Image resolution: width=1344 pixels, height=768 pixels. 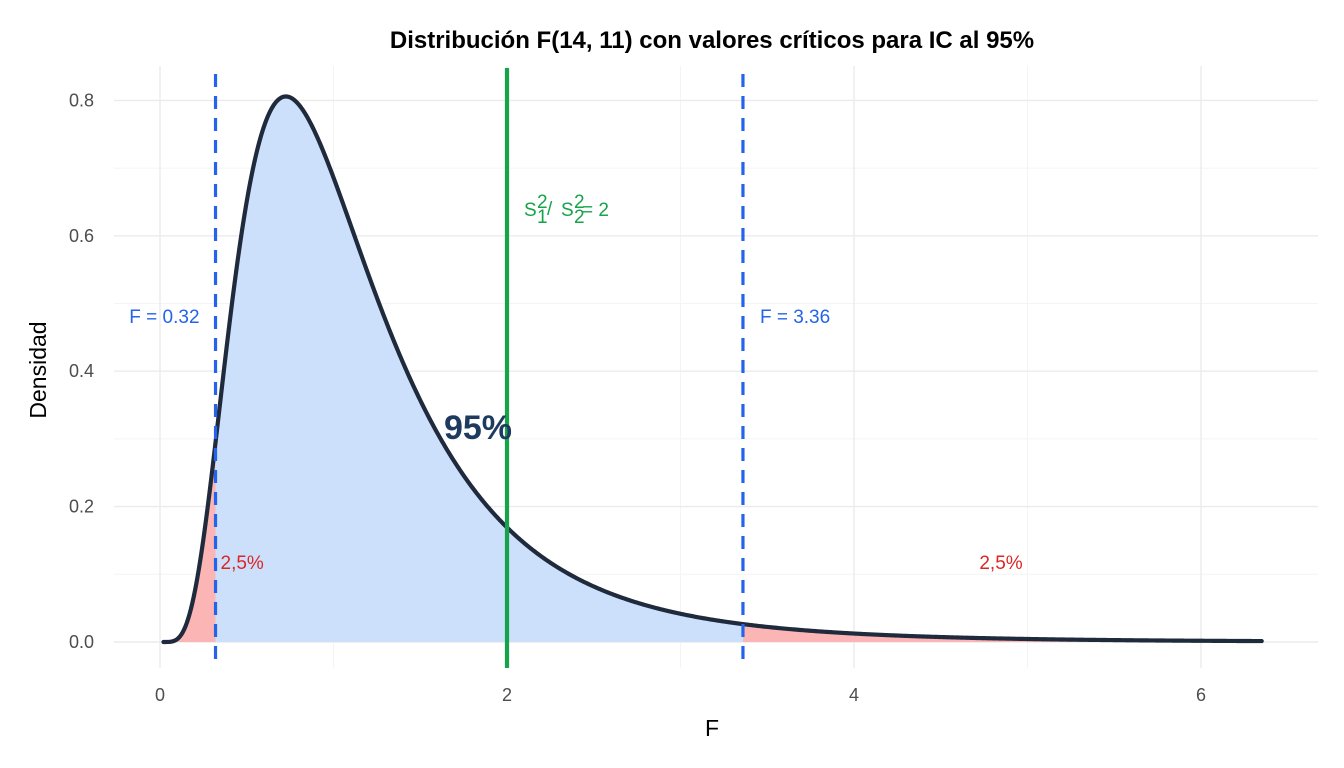 What do you see at coordinates (550, 209) in the screenshot?
I see `ratio-slash: /` at bounding box center [550, 209].